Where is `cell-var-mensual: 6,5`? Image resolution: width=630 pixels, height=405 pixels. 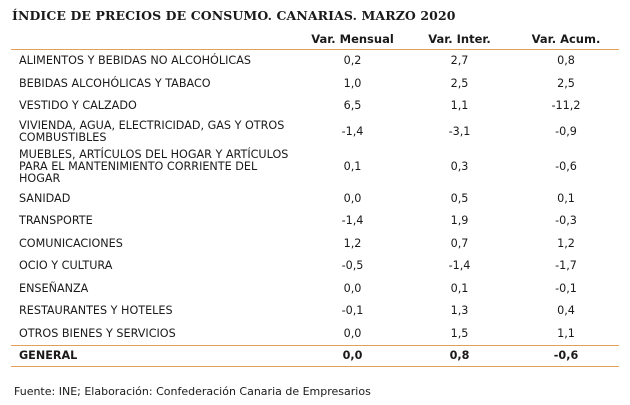 cell-var-mensual: 6,5 is located at coordinates (352, 106).